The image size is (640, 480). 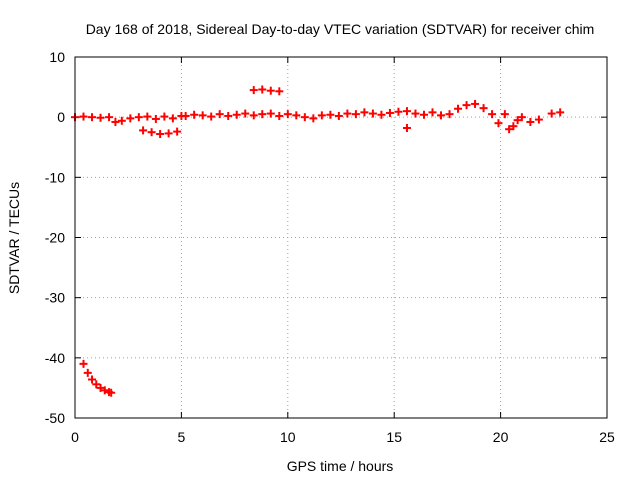 I want to click on y-tick-label: 10, so click(x=57, y=57).